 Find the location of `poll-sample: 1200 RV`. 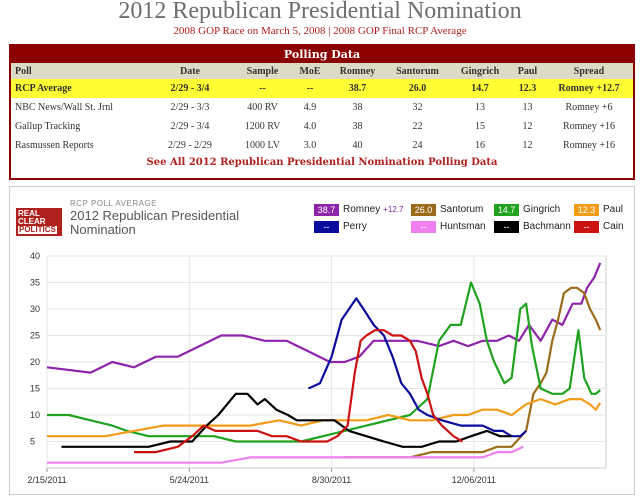

poll-sample: 1200 RV is located at coordinates (262, 126).